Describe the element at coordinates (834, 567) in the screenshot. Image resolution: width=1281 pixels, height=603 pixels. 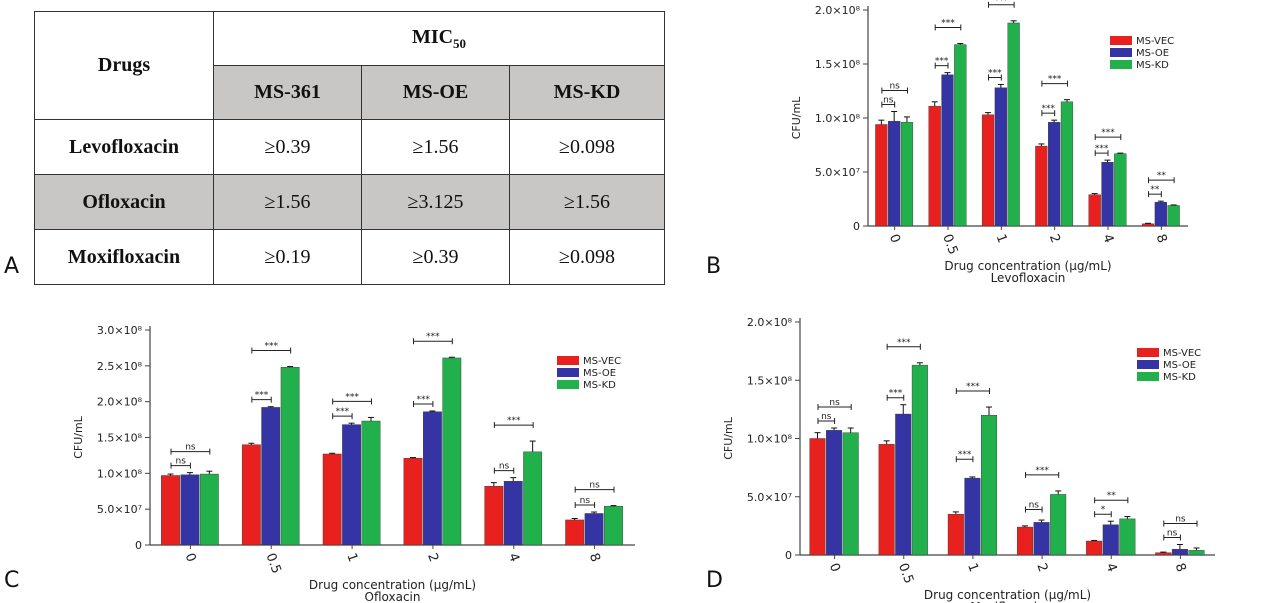
I see `x-tick-label: 0` at that location.